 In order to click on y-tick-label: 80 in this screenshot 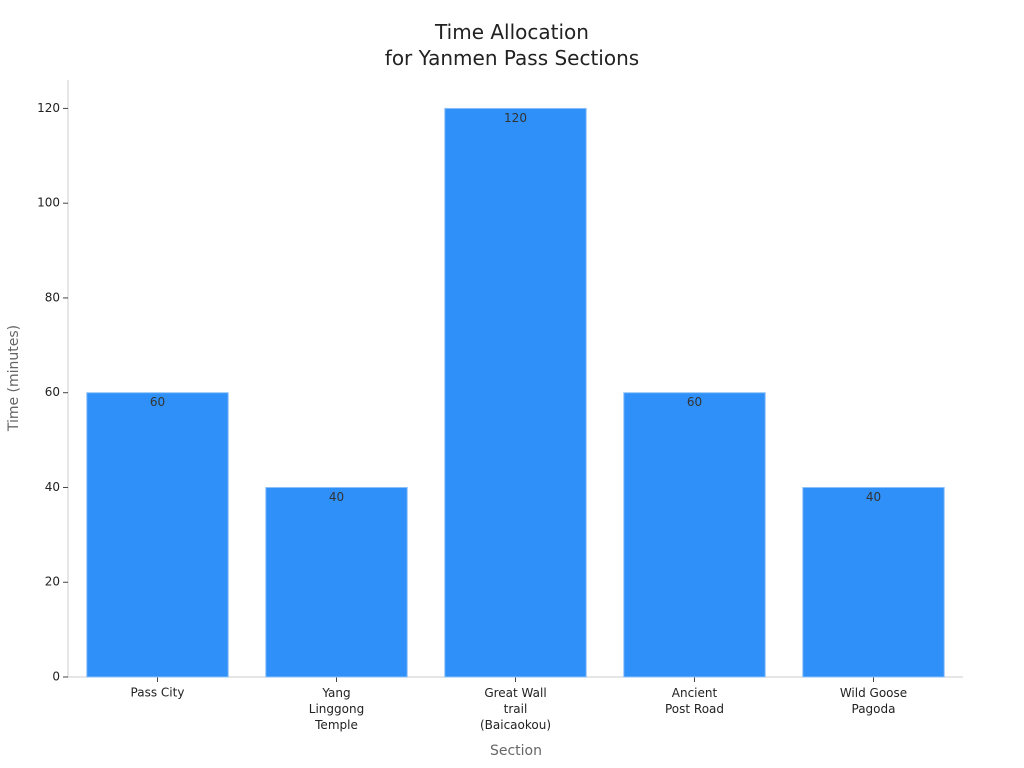, I will do `click(52, 297)`.